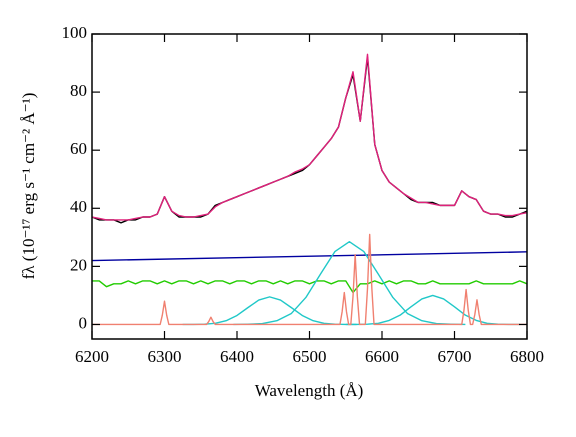 The height and width of the screenshot is (437, 576). What do you see at coordinates (78, 90) in the screenshot?
I see `y-tick-label: 80` at bounding box center [78, 90].